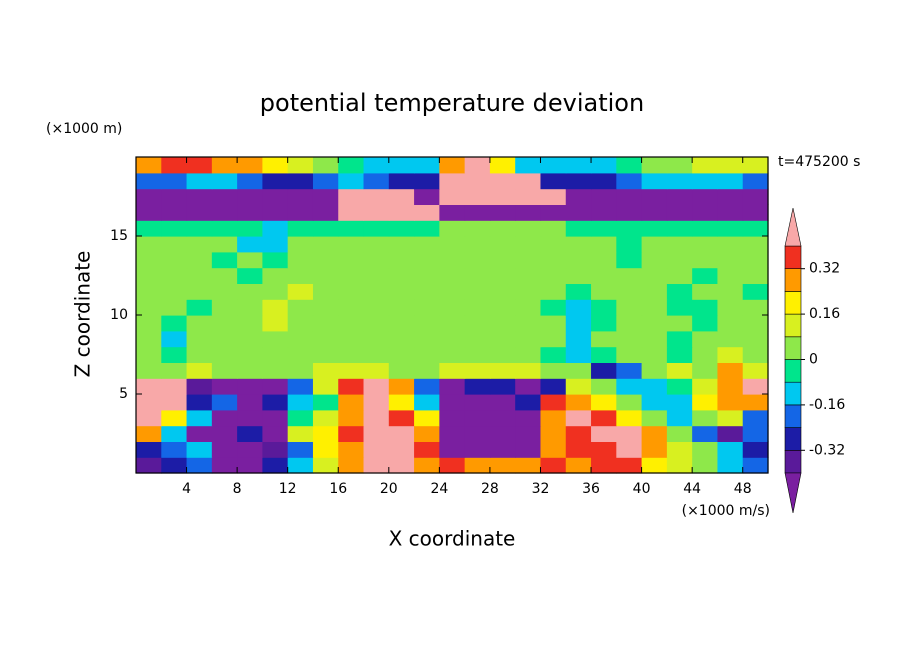  Describe the element at coordinates (237, 489) in the screenshot. I see `x-tick-label: 8` at that location.